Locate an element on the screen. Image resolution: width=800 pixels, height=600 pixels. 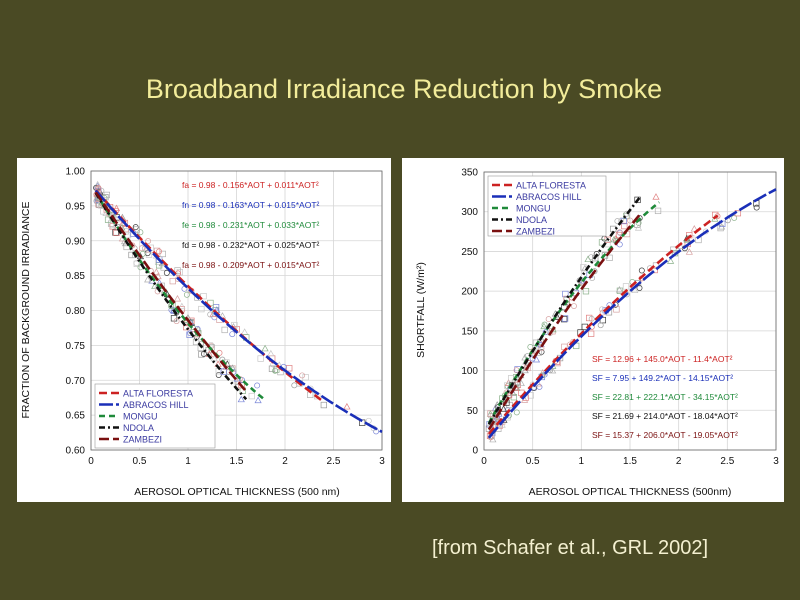
y-tick-label: 300 is located at coordinates (469, 212).